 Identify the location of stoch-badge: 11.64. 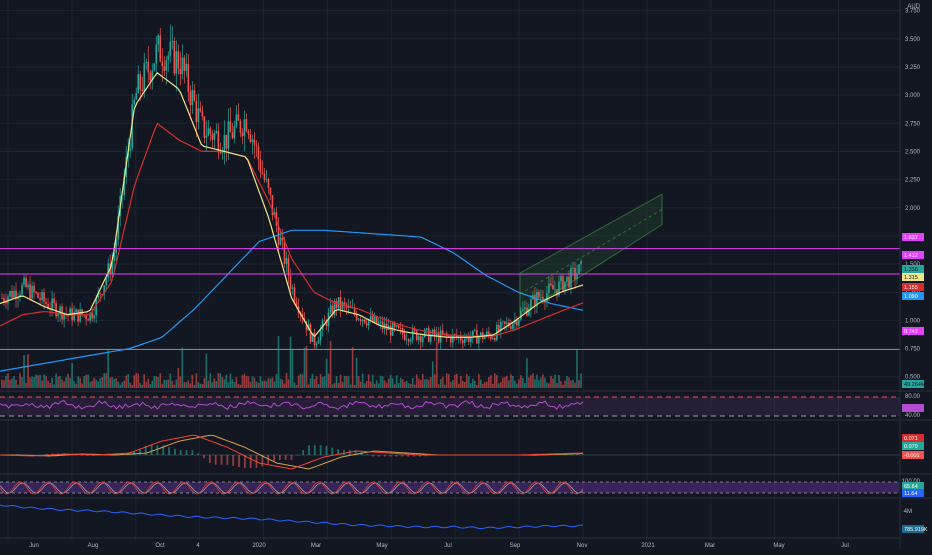
(910, 494).